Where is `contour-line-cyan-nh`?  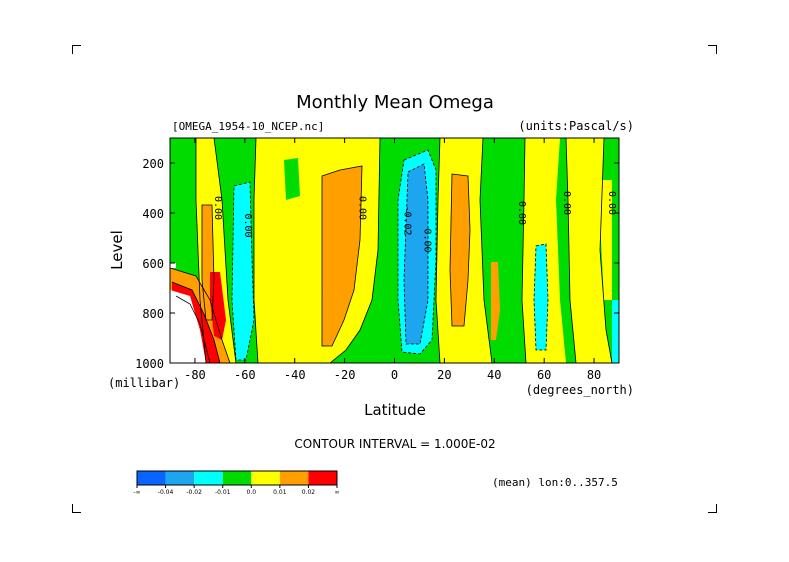
contour-line-cyan-nh is located at coordinates (541, 297).